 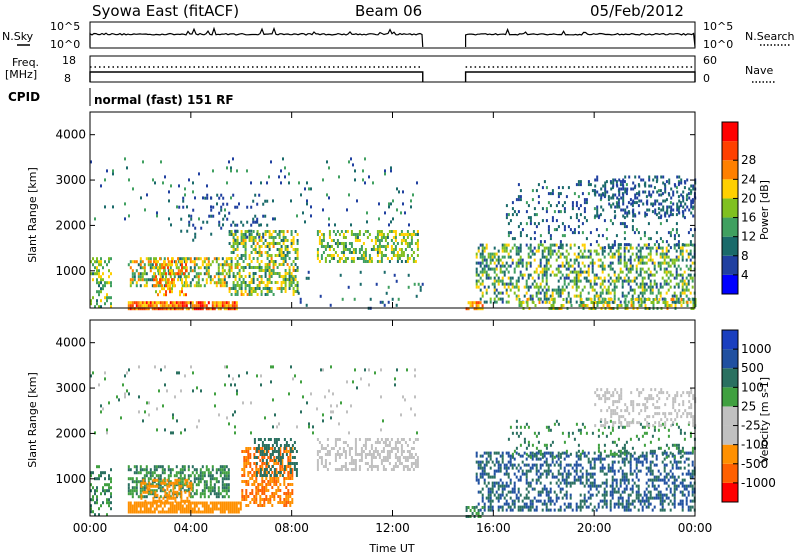 I want to click on nsky-line, so click(x=580, y=37).